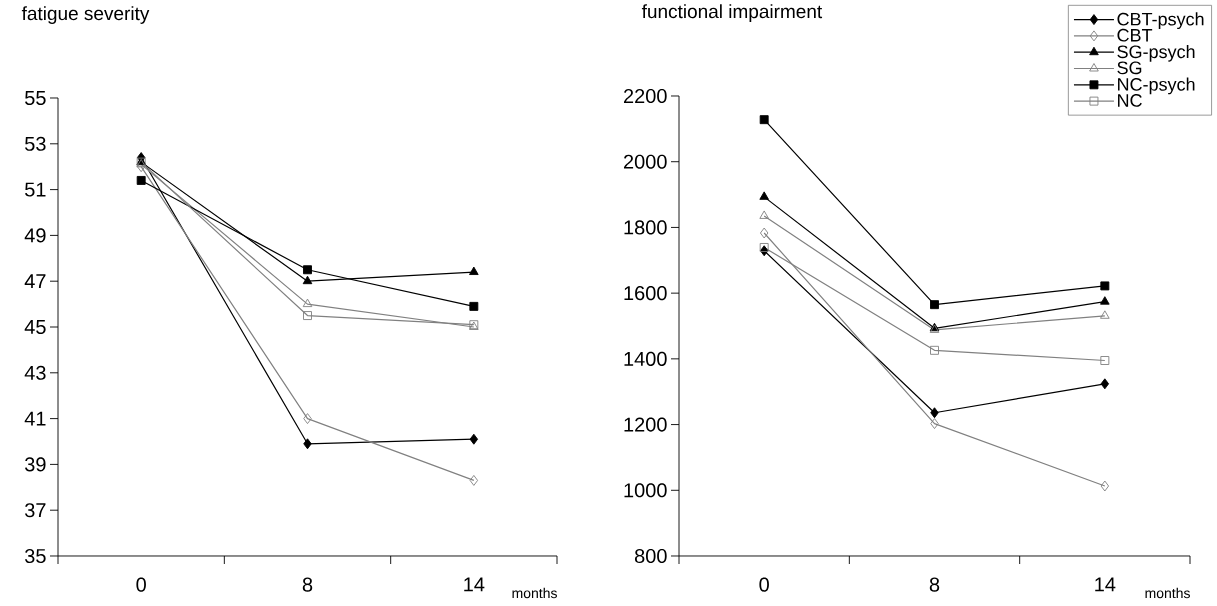  I want to click on y-tick-label: 45, so click(35, 327).